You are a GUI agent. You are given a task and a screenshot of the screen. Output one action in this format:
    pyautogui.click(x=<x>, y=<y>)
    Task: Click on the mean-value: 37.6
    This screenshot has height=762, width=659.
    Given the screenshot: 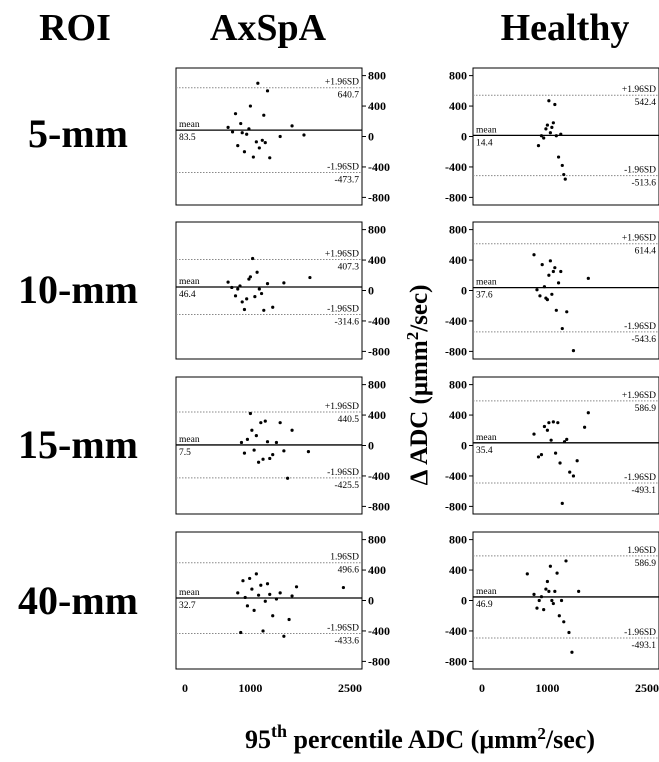 What is the action you would take?
    pyautogui.click(x=484, y=296)
    